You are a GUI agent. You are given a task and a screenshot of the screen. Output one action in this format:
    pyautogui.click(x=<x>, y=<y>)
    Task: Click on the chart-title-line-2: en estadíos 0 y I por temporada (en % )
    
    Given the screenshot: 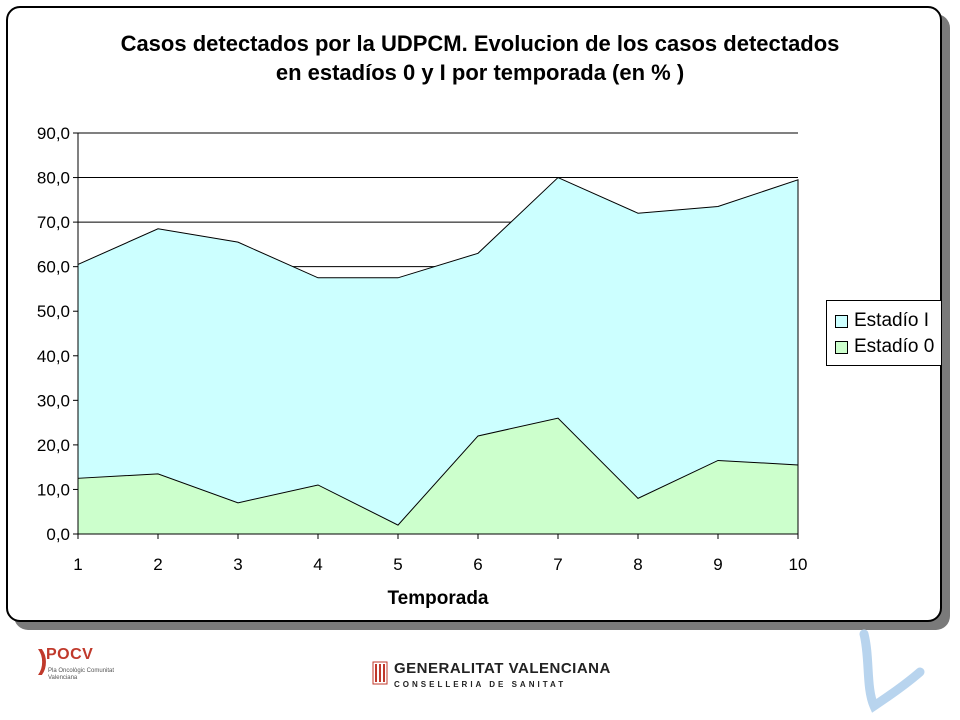 What is the action you would take?
    pyautogui.click(x=480, y=72)
    